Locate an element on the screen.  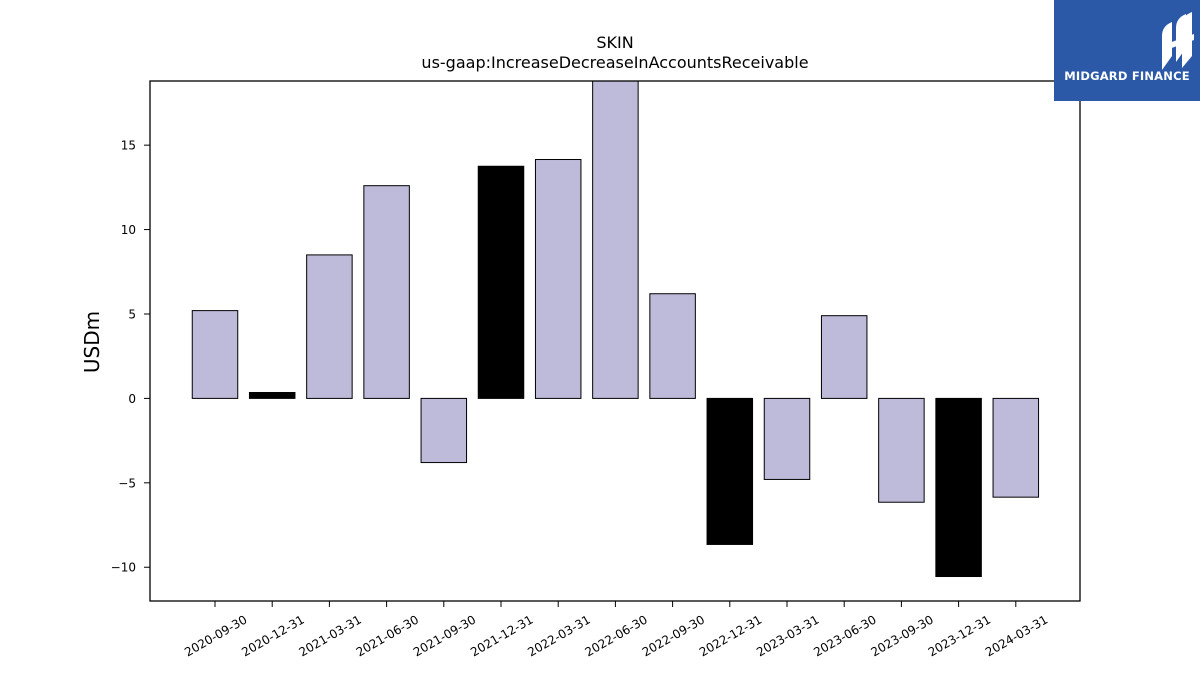
x-tick-label: 2021-03-31 is located at coordinates (329, 635).